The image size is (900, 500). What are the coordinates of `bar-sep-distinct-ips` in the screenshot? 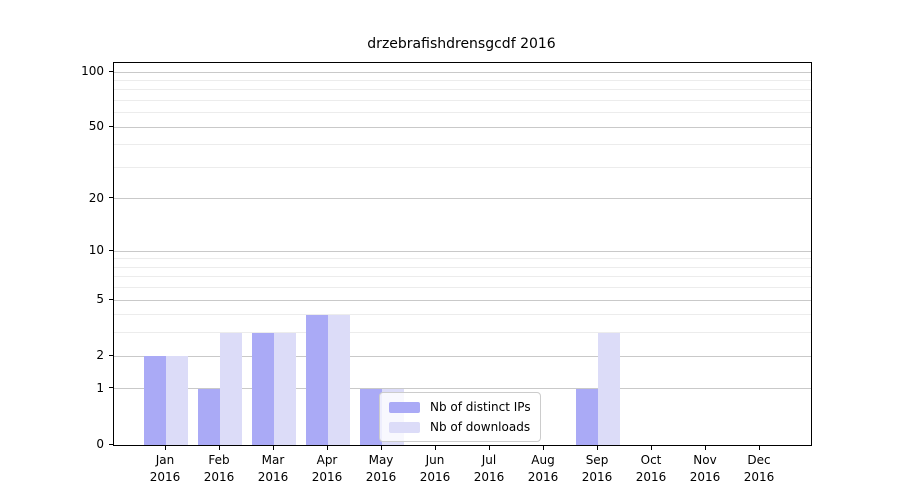 It's located at (587, 417).